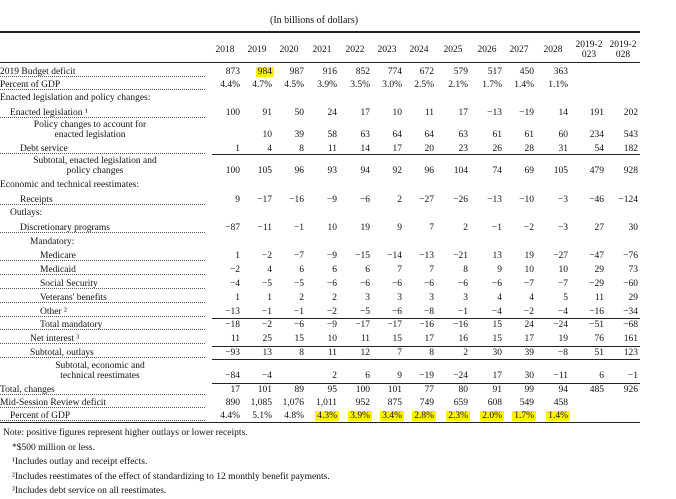  What do you see at coordinates (558, 85) in the screenshot?
I see `cell-value: 1.1%` at bounding box center [558, 85].